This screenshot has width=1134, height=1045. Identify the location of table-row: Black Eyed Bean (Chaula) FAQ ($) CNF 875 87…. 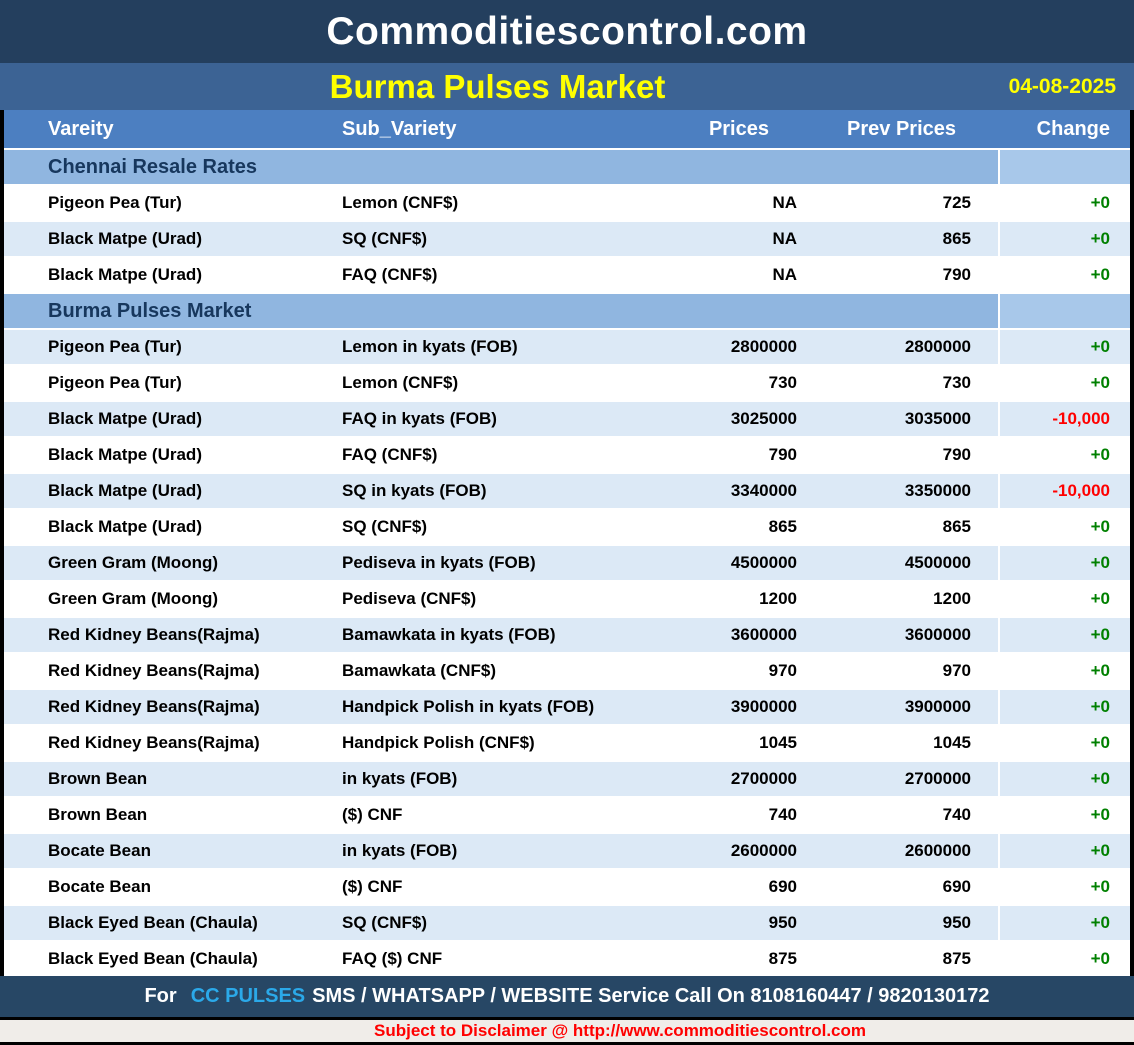
(567, 958).